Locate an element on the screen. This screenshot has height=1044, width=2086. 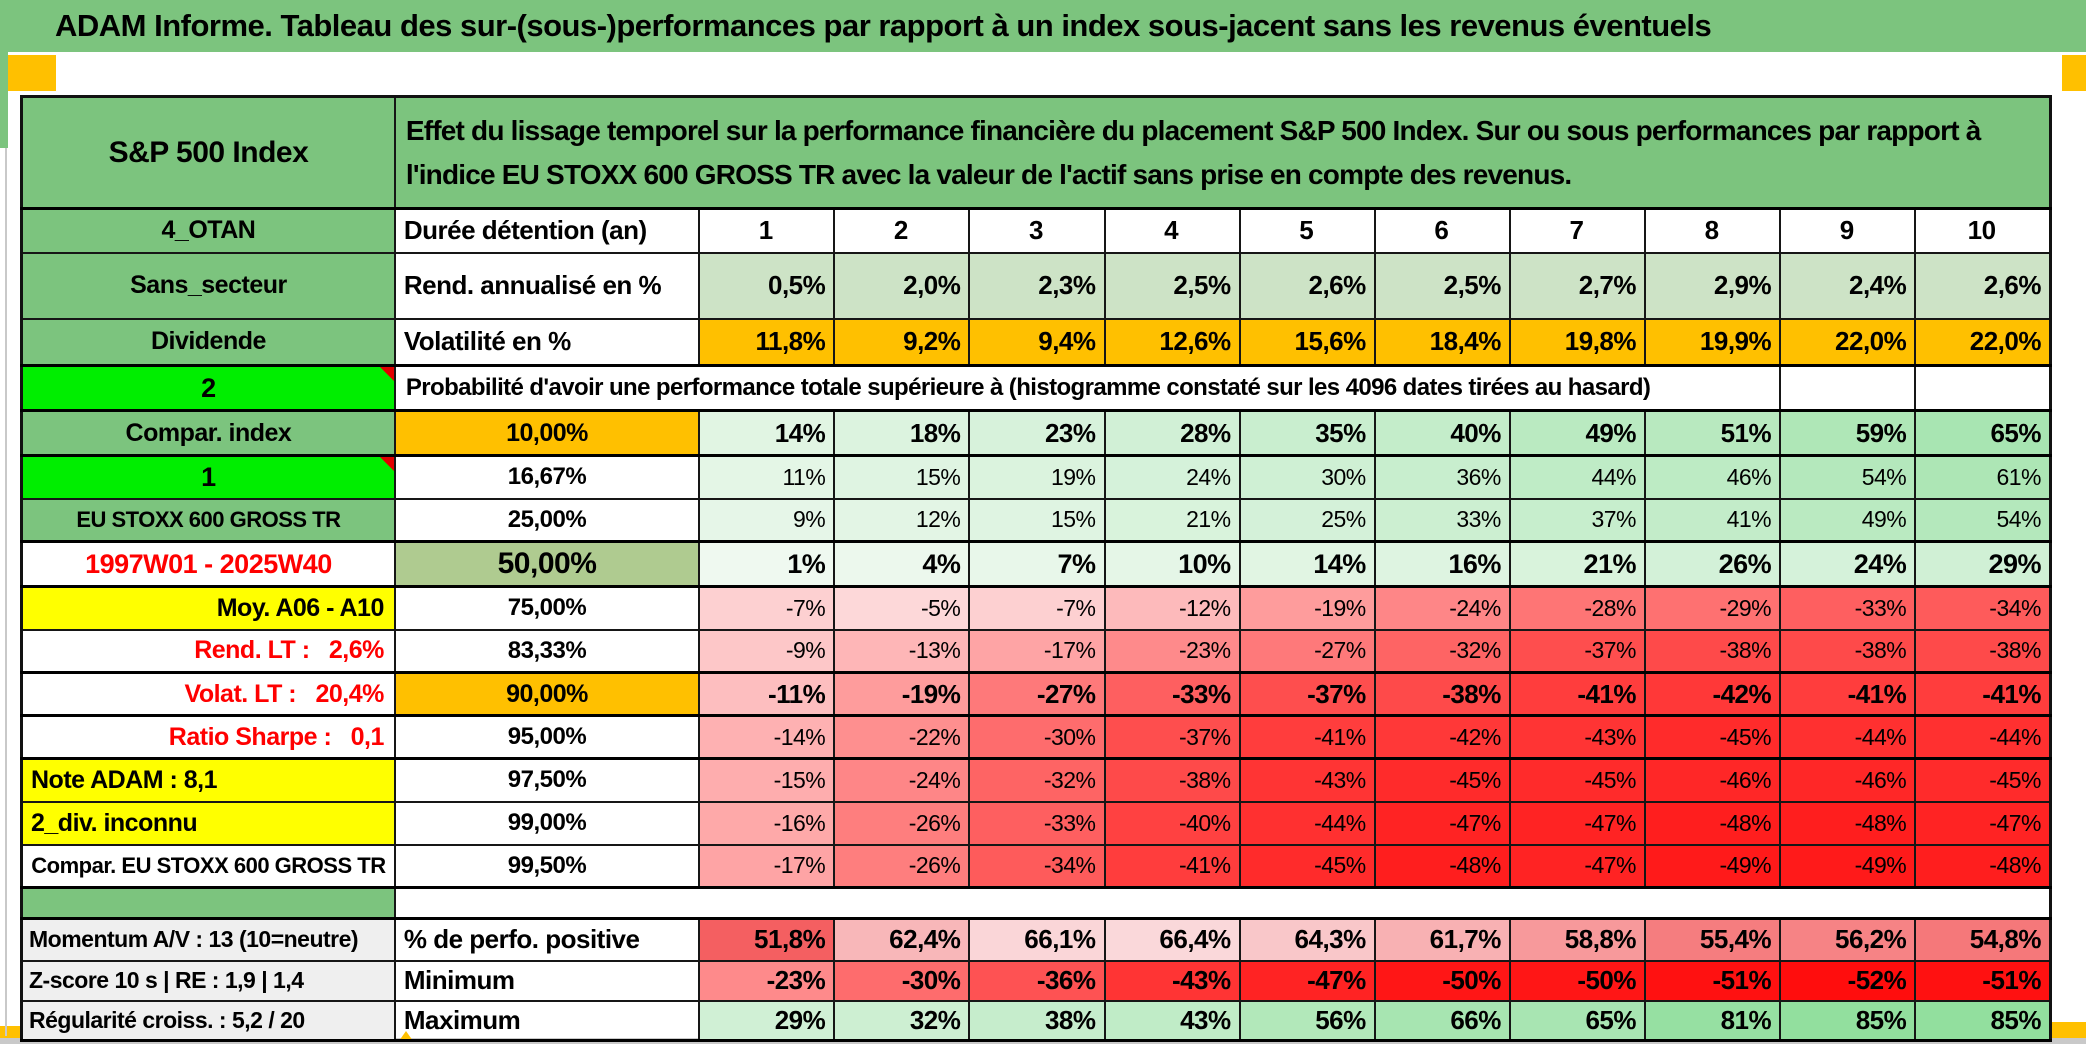
cell-p16-col8: 46% is located at coordinates (1713, 477).